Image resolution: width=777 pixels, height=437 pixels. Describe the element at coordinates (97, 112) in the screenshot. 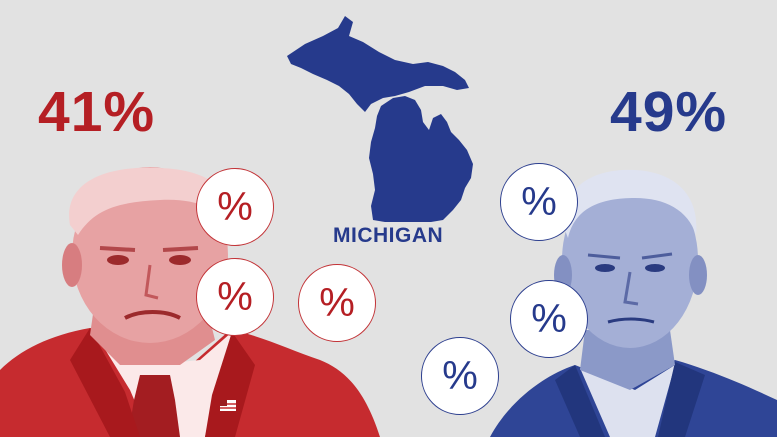

I see `left-candidate-percent: 41%` at that location.